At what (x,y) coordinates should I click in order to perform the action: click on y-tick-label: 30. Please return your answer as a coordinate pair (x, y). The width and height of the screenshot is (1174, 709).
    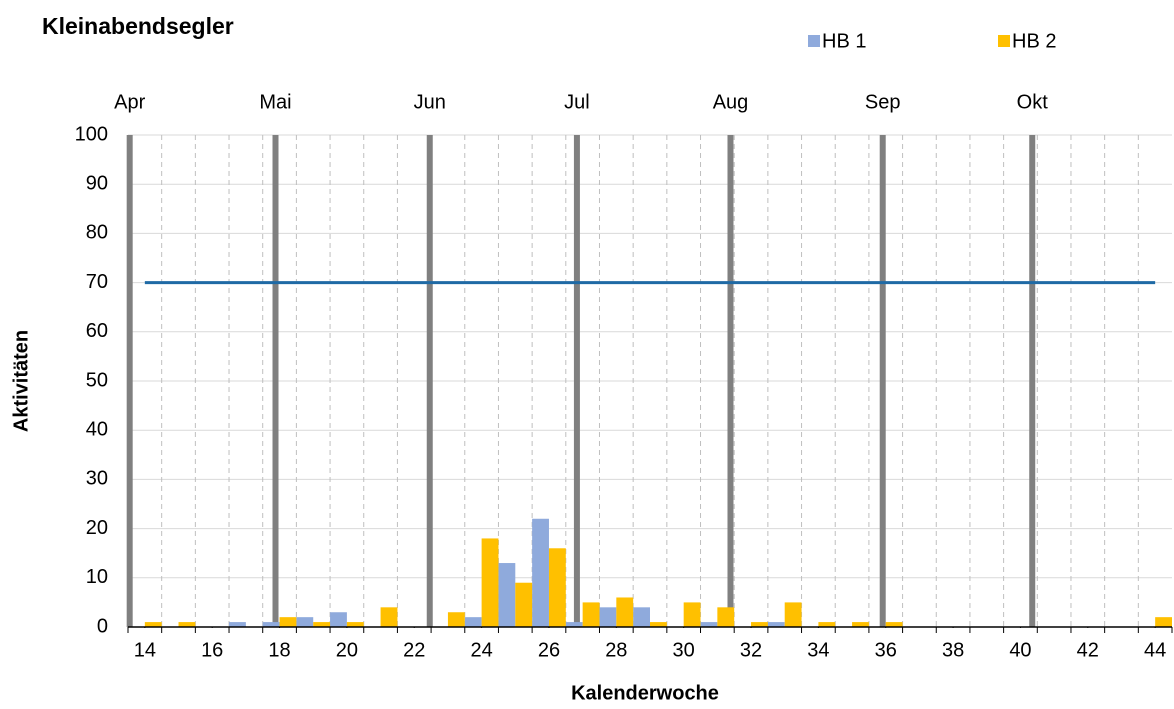
    Looking at the image, I should click on (97, 479).